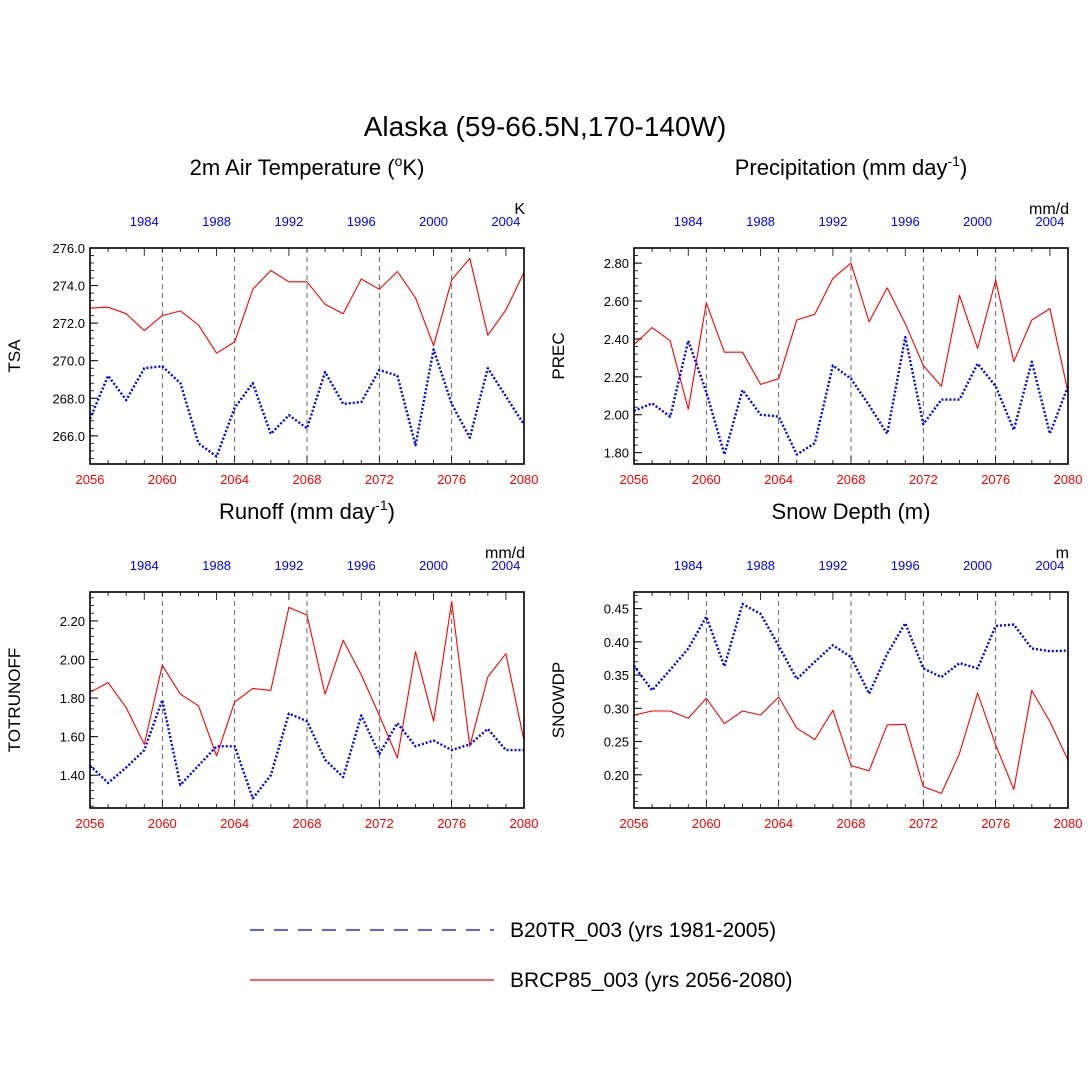 The height and width of the screenshot is (1092, 1090). Describe the element at coordinates (651, 980) in the screenshot. I see `legend-future-label: BRCP85_003 (yrs 2056-2080)` at that location.